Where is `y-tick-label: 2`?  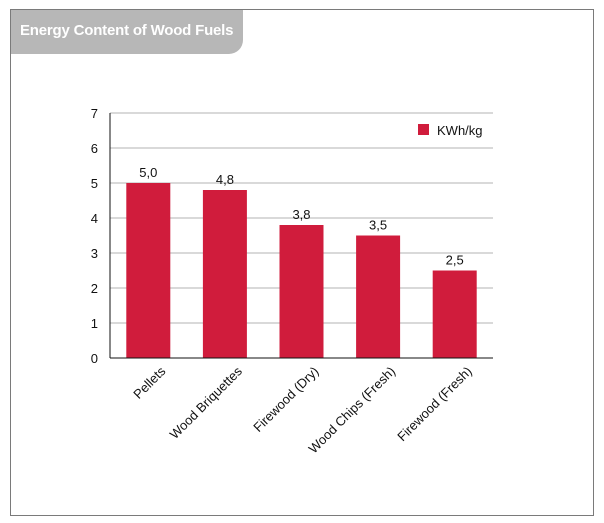 y-tick-label: 2 is located at coordinates (94, 288).